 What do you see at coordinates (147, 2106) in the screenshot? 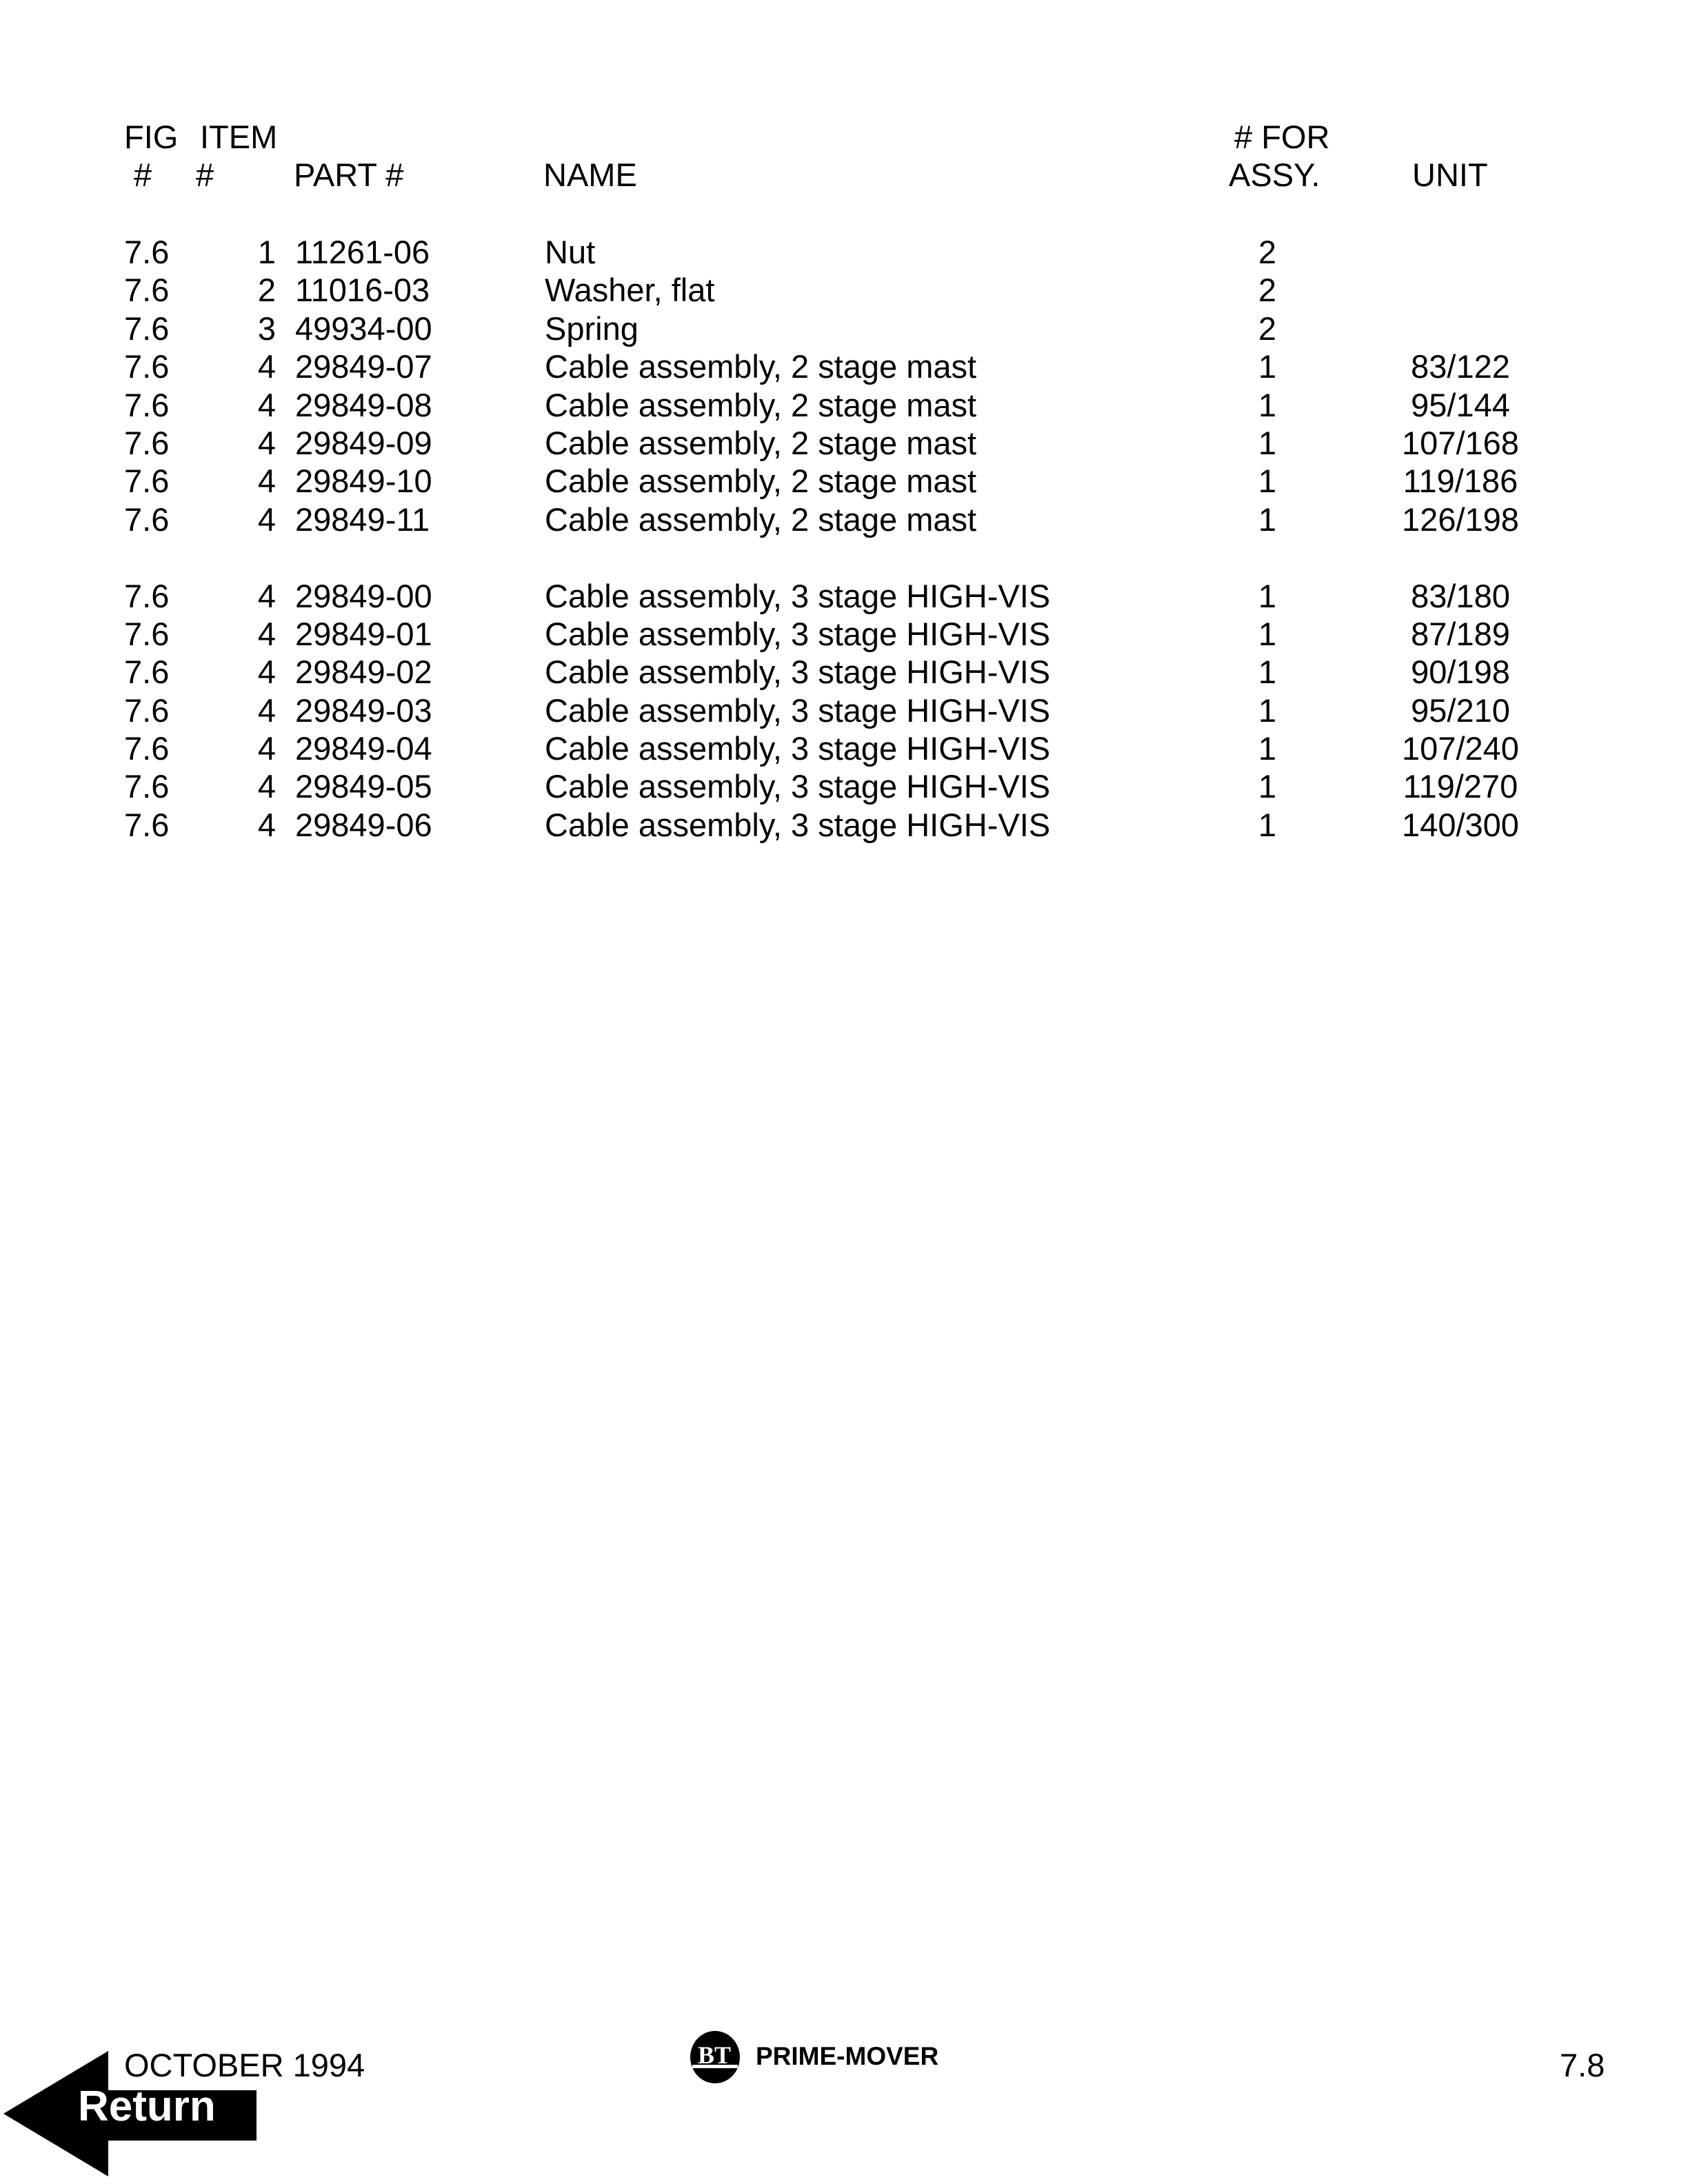
I see `return-label: Return` at bounding box center [147, 2106].